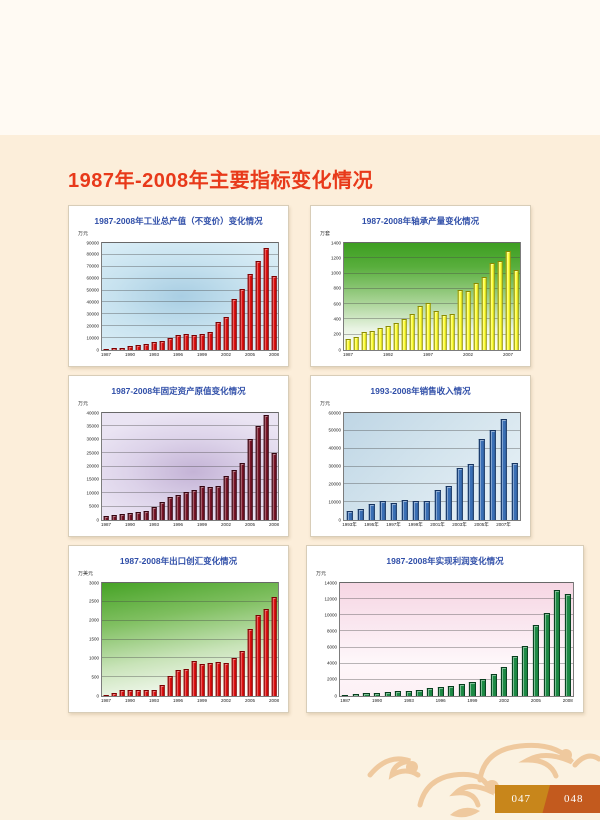 This screenshot has height=820, width=600. I want to click on y-tick-label: 12000, so click(330, 598).